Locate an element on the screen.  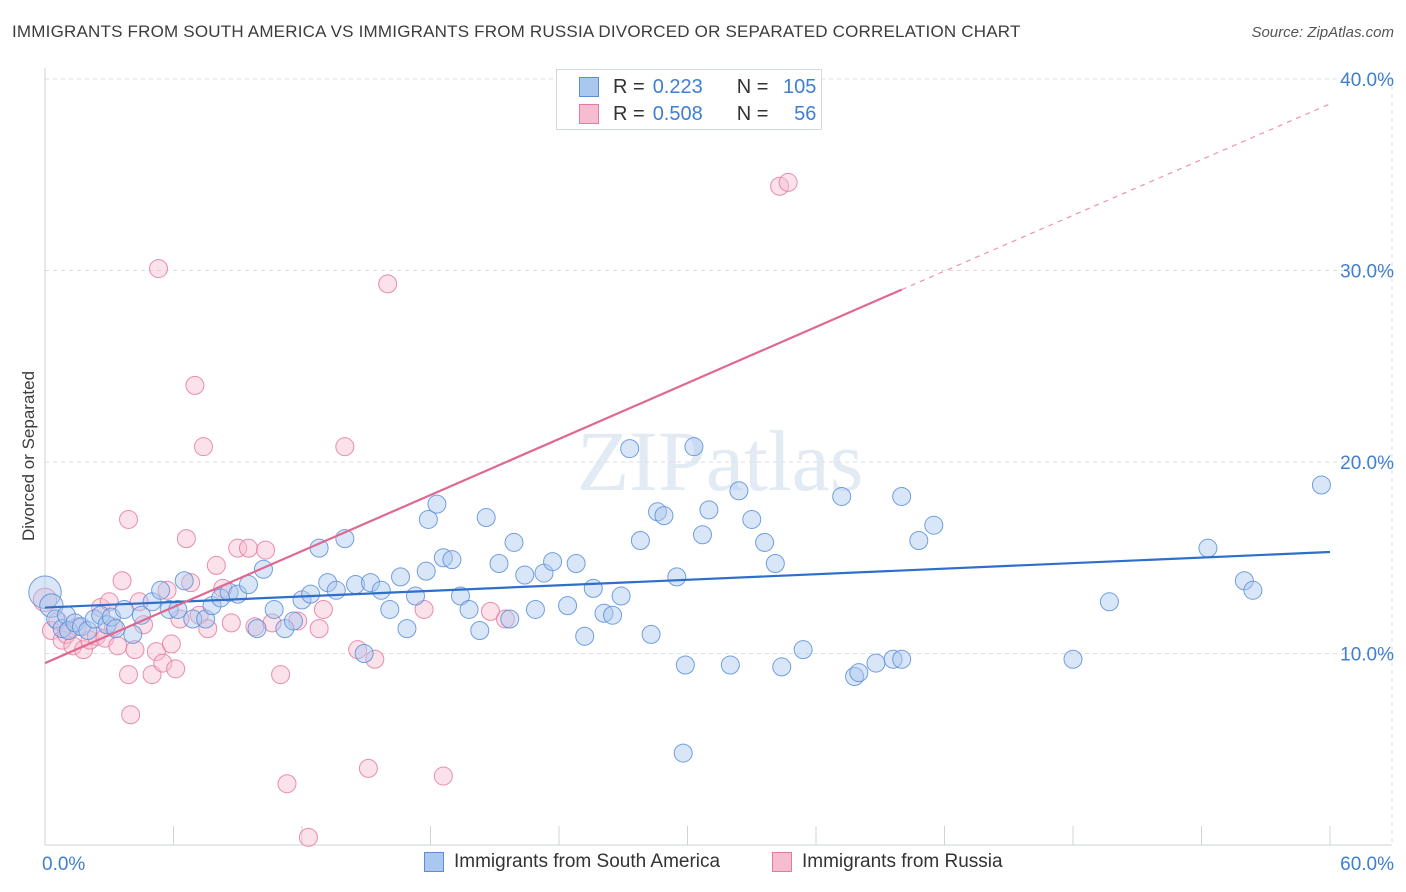
correlation-legend: R = 0.223 N = 105 R = 0.508 N = 56 is located at coordinates (689, 99).